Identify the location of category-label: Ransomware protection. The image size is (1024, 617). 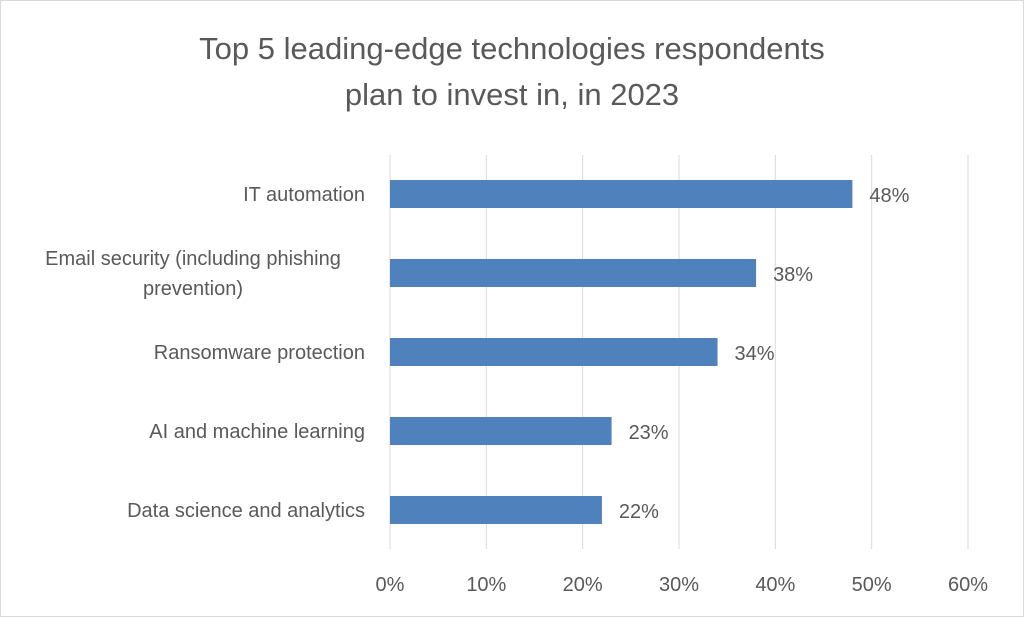
(259, 353).